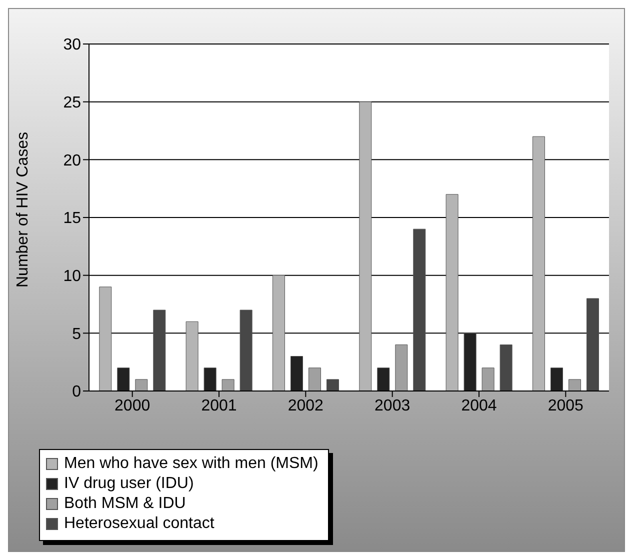 The image size is (631, 558). I want to click on x-tick-label: 2004, so click(479, 405).